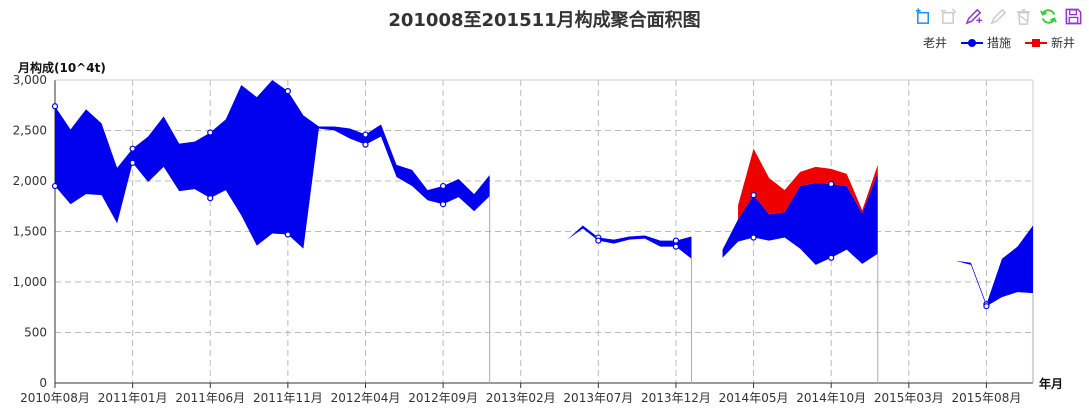  Describe the element at coordinates (55, 398) in the screenshot. I see `x-tick-label: 2010年08月` at that location.